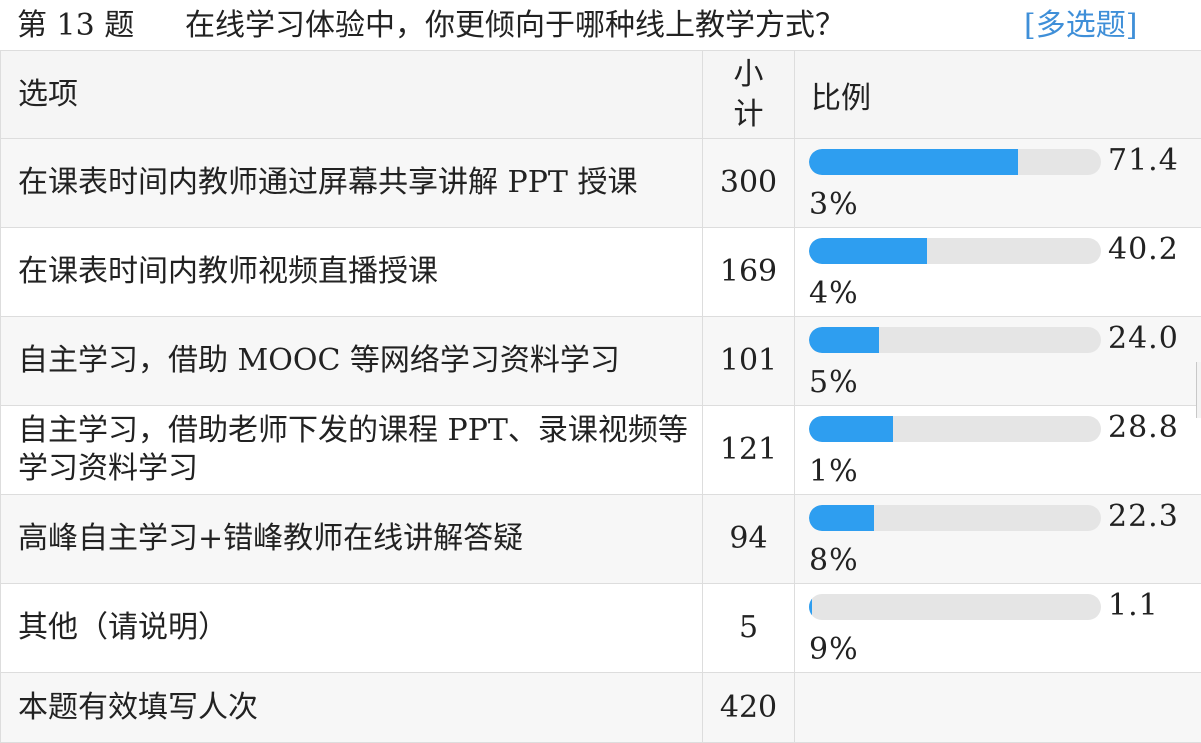 The height and width of the screenshot is (743, 1201). Describe the element at coordinates (748, 115) in the screenshot. I see `header-count-line2: 计` at that location.